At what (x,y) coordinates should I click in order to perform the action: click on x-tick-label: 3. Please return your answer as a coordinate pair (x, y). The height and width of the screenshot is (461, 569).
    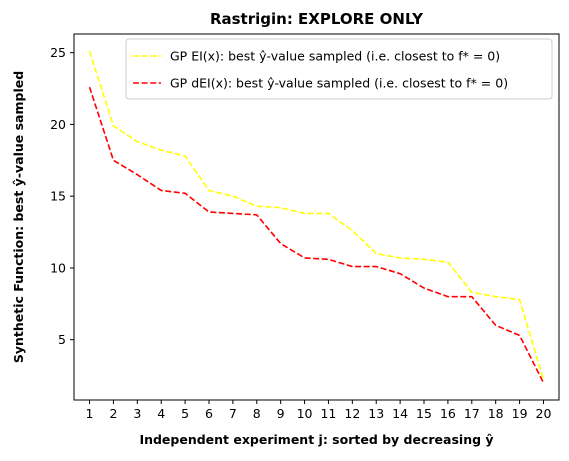
    Looking at the image, I should click on (137, 413).